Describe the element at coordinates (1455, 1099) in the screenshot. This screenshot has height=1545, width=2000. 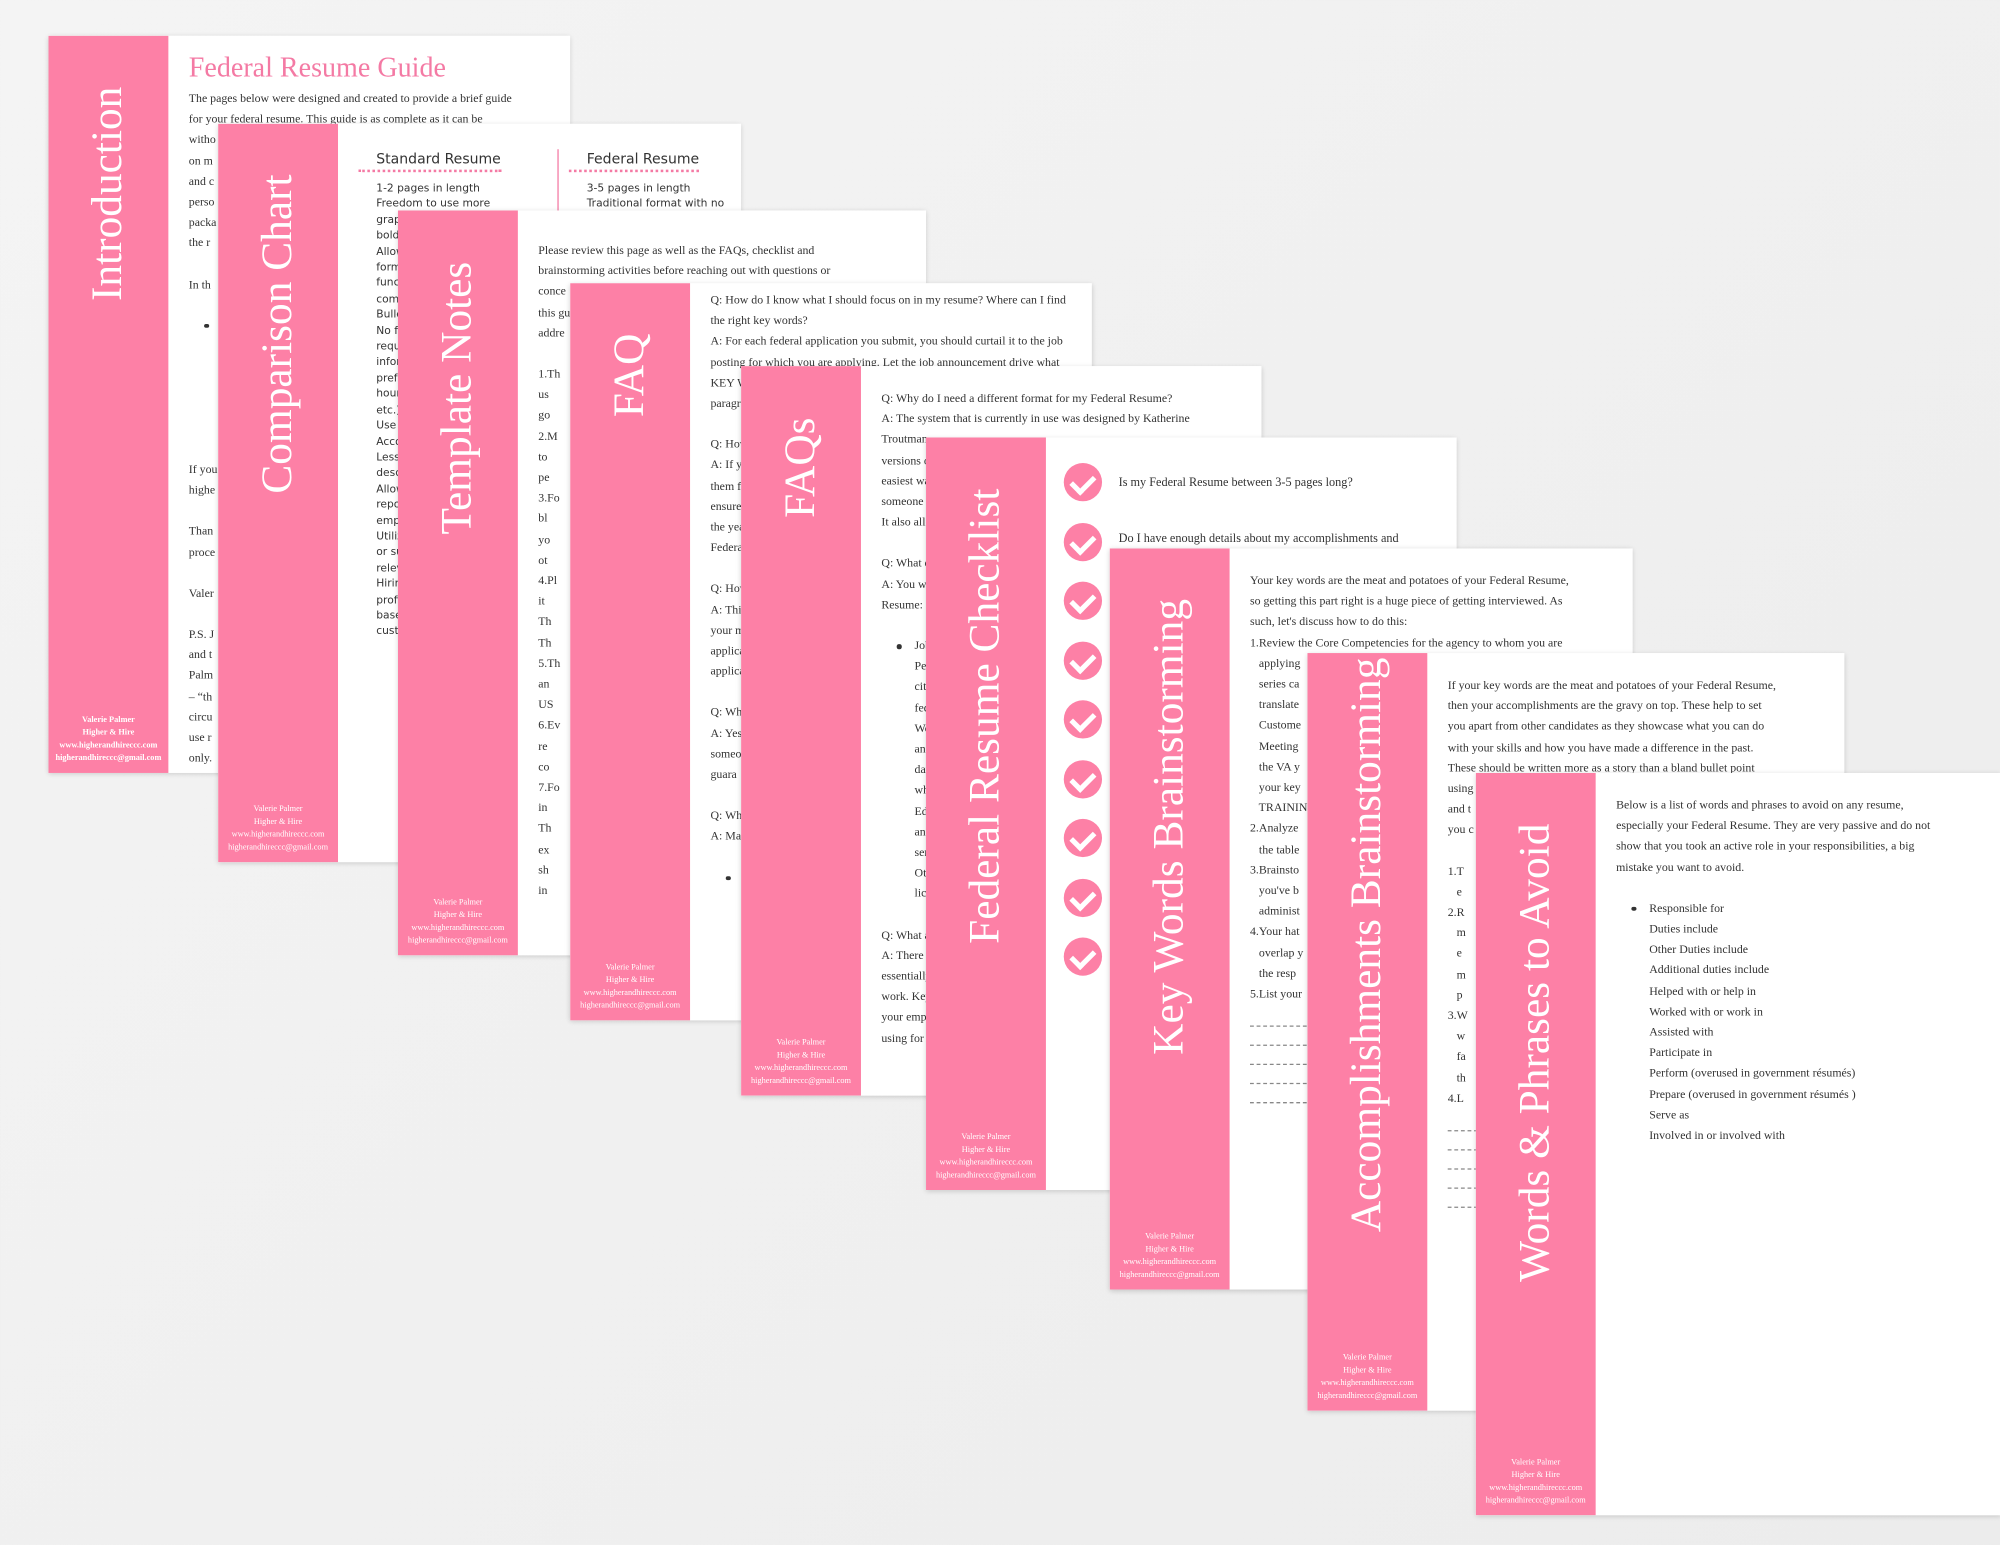
I see `text-line: 4.L` at that location.